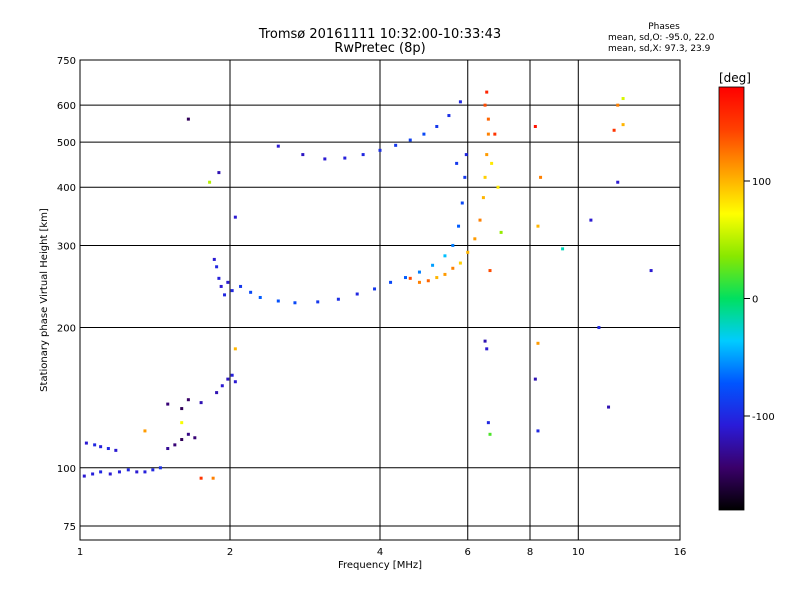  What do you see at coordinates (659, 49) in the screenshot?
I see `phase-summary-x: mean, sd,X: 97.3, 23.9` at bounding box center [659, 49].